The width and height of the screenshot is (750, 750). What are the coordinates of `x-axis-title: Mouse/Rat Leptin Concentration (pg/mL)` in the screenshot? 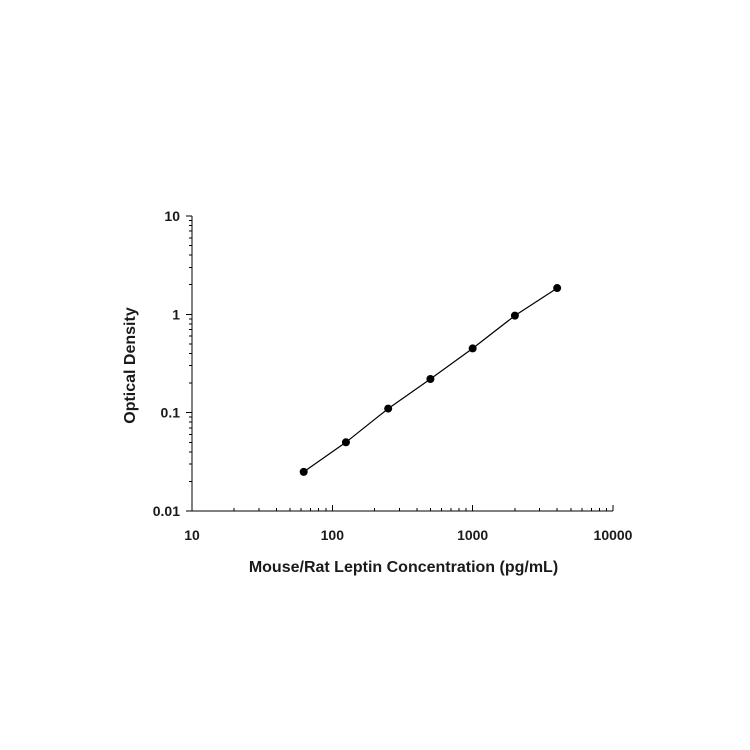 It's located at (403, 567).